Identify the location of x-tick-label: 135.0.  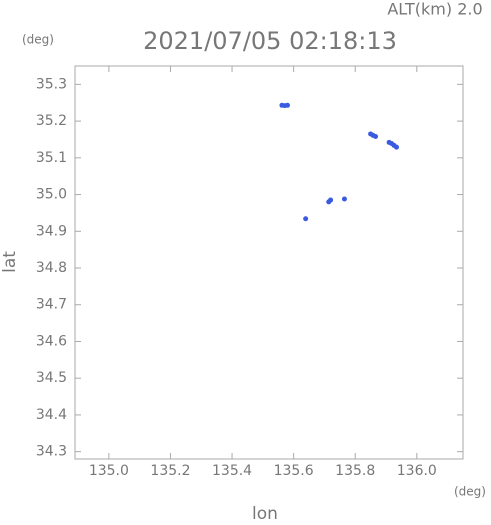
(109, 471).